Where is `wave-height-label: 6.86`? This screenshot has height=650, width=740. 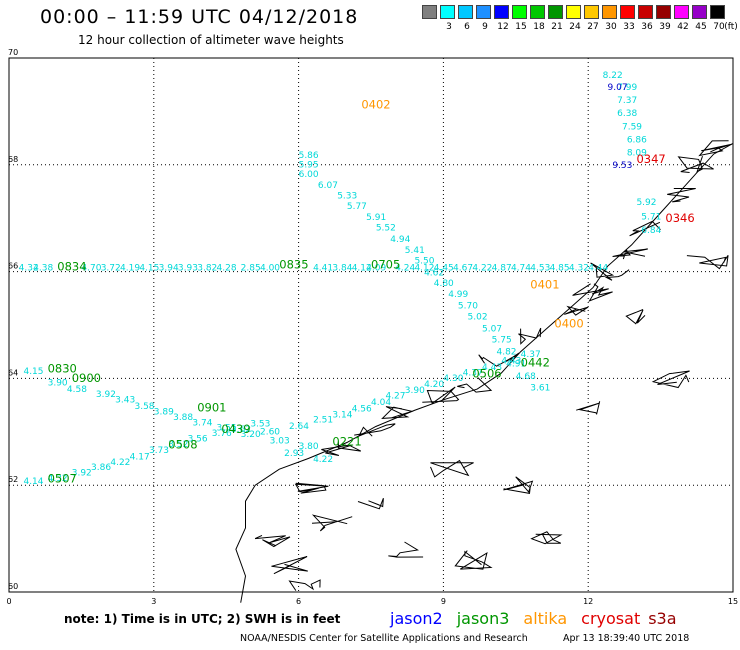 wave-height-label: 6.86 is located at coordinates (637, 140).